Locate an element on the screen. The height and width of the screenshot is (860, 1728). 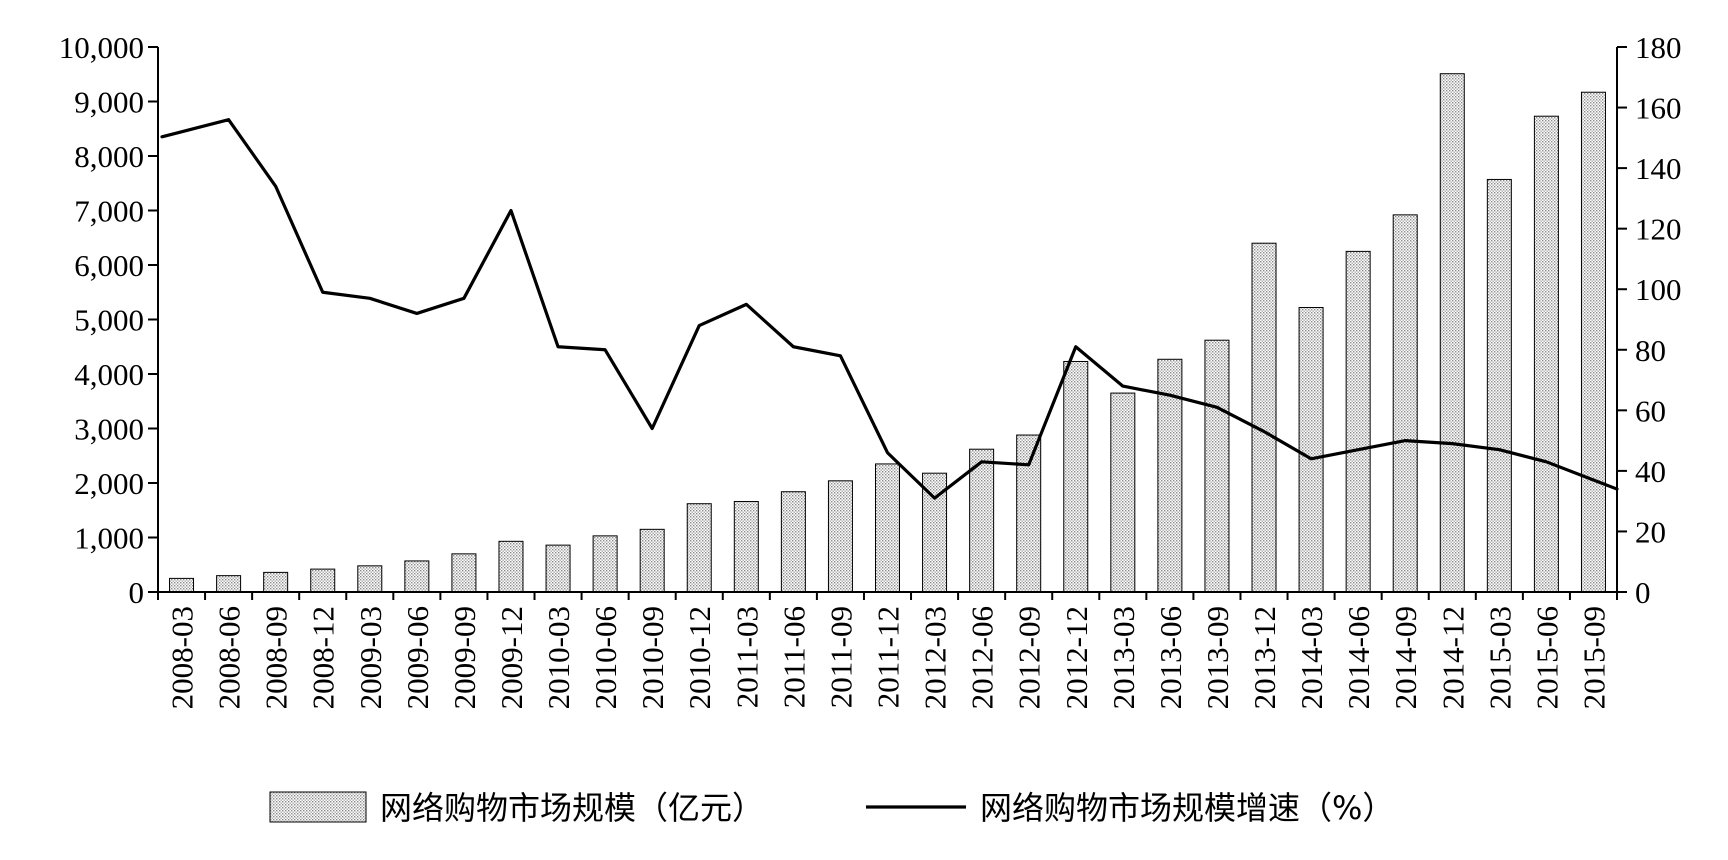
x-tick-label-2011-12: 2011-12 is located at coordinates (888, 657).